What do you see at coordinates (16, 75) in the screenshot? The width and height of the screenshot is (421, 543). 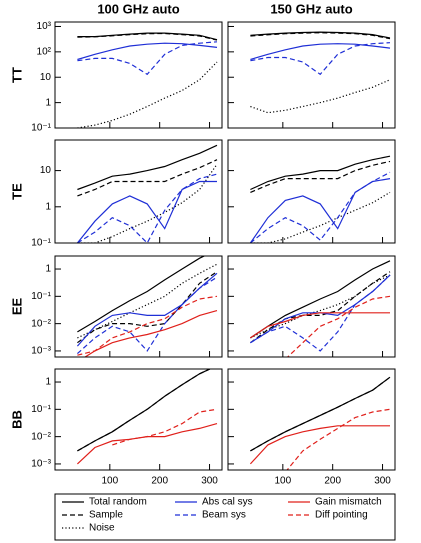 I see `row-label: TT` at bounding box center [16, 75].